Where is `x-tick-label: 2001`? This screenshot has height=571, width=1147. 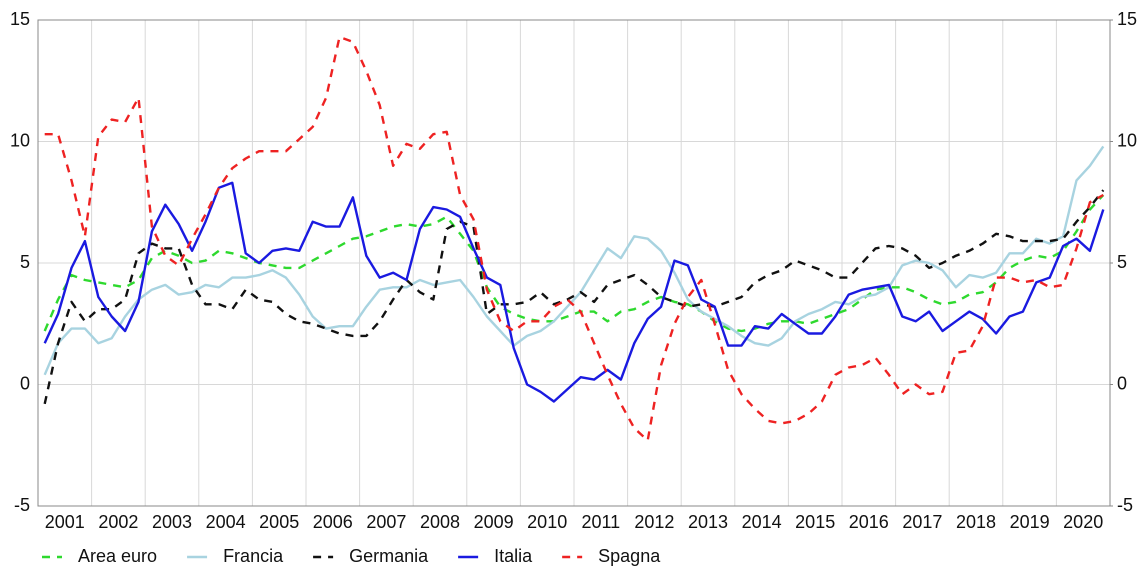 x-tick-label: 2001 is located at coordinates (65, 522).